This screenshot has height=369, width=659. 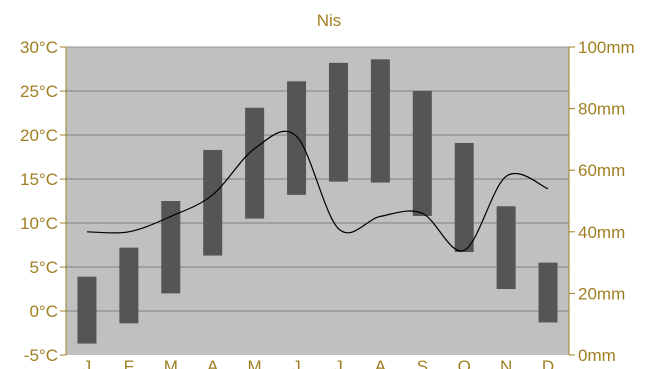 I want to click on month-label: F, so click(x=129, y=363).